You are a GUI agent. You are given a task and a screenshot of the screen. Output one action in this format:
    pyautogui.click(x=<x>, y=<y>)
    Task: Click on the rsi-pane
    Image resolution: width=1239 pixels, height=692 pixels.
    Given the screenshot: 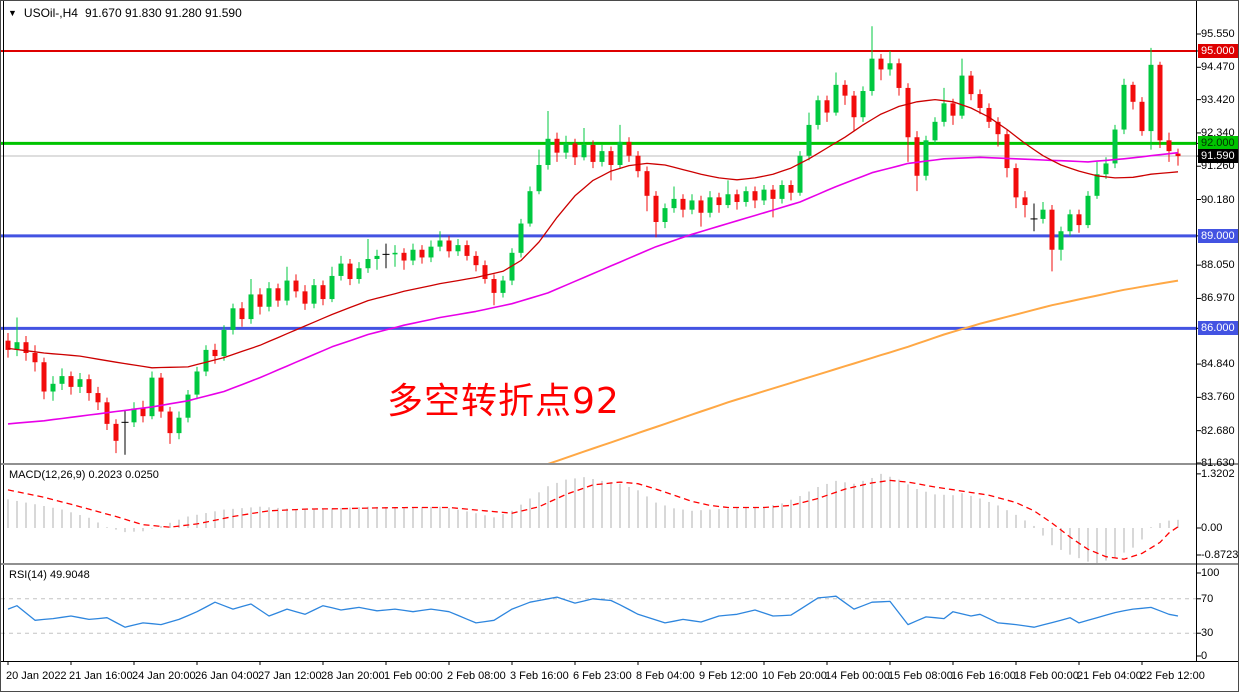 What is the action you would take?
    pyautogui.click(x=598, y=614)
    